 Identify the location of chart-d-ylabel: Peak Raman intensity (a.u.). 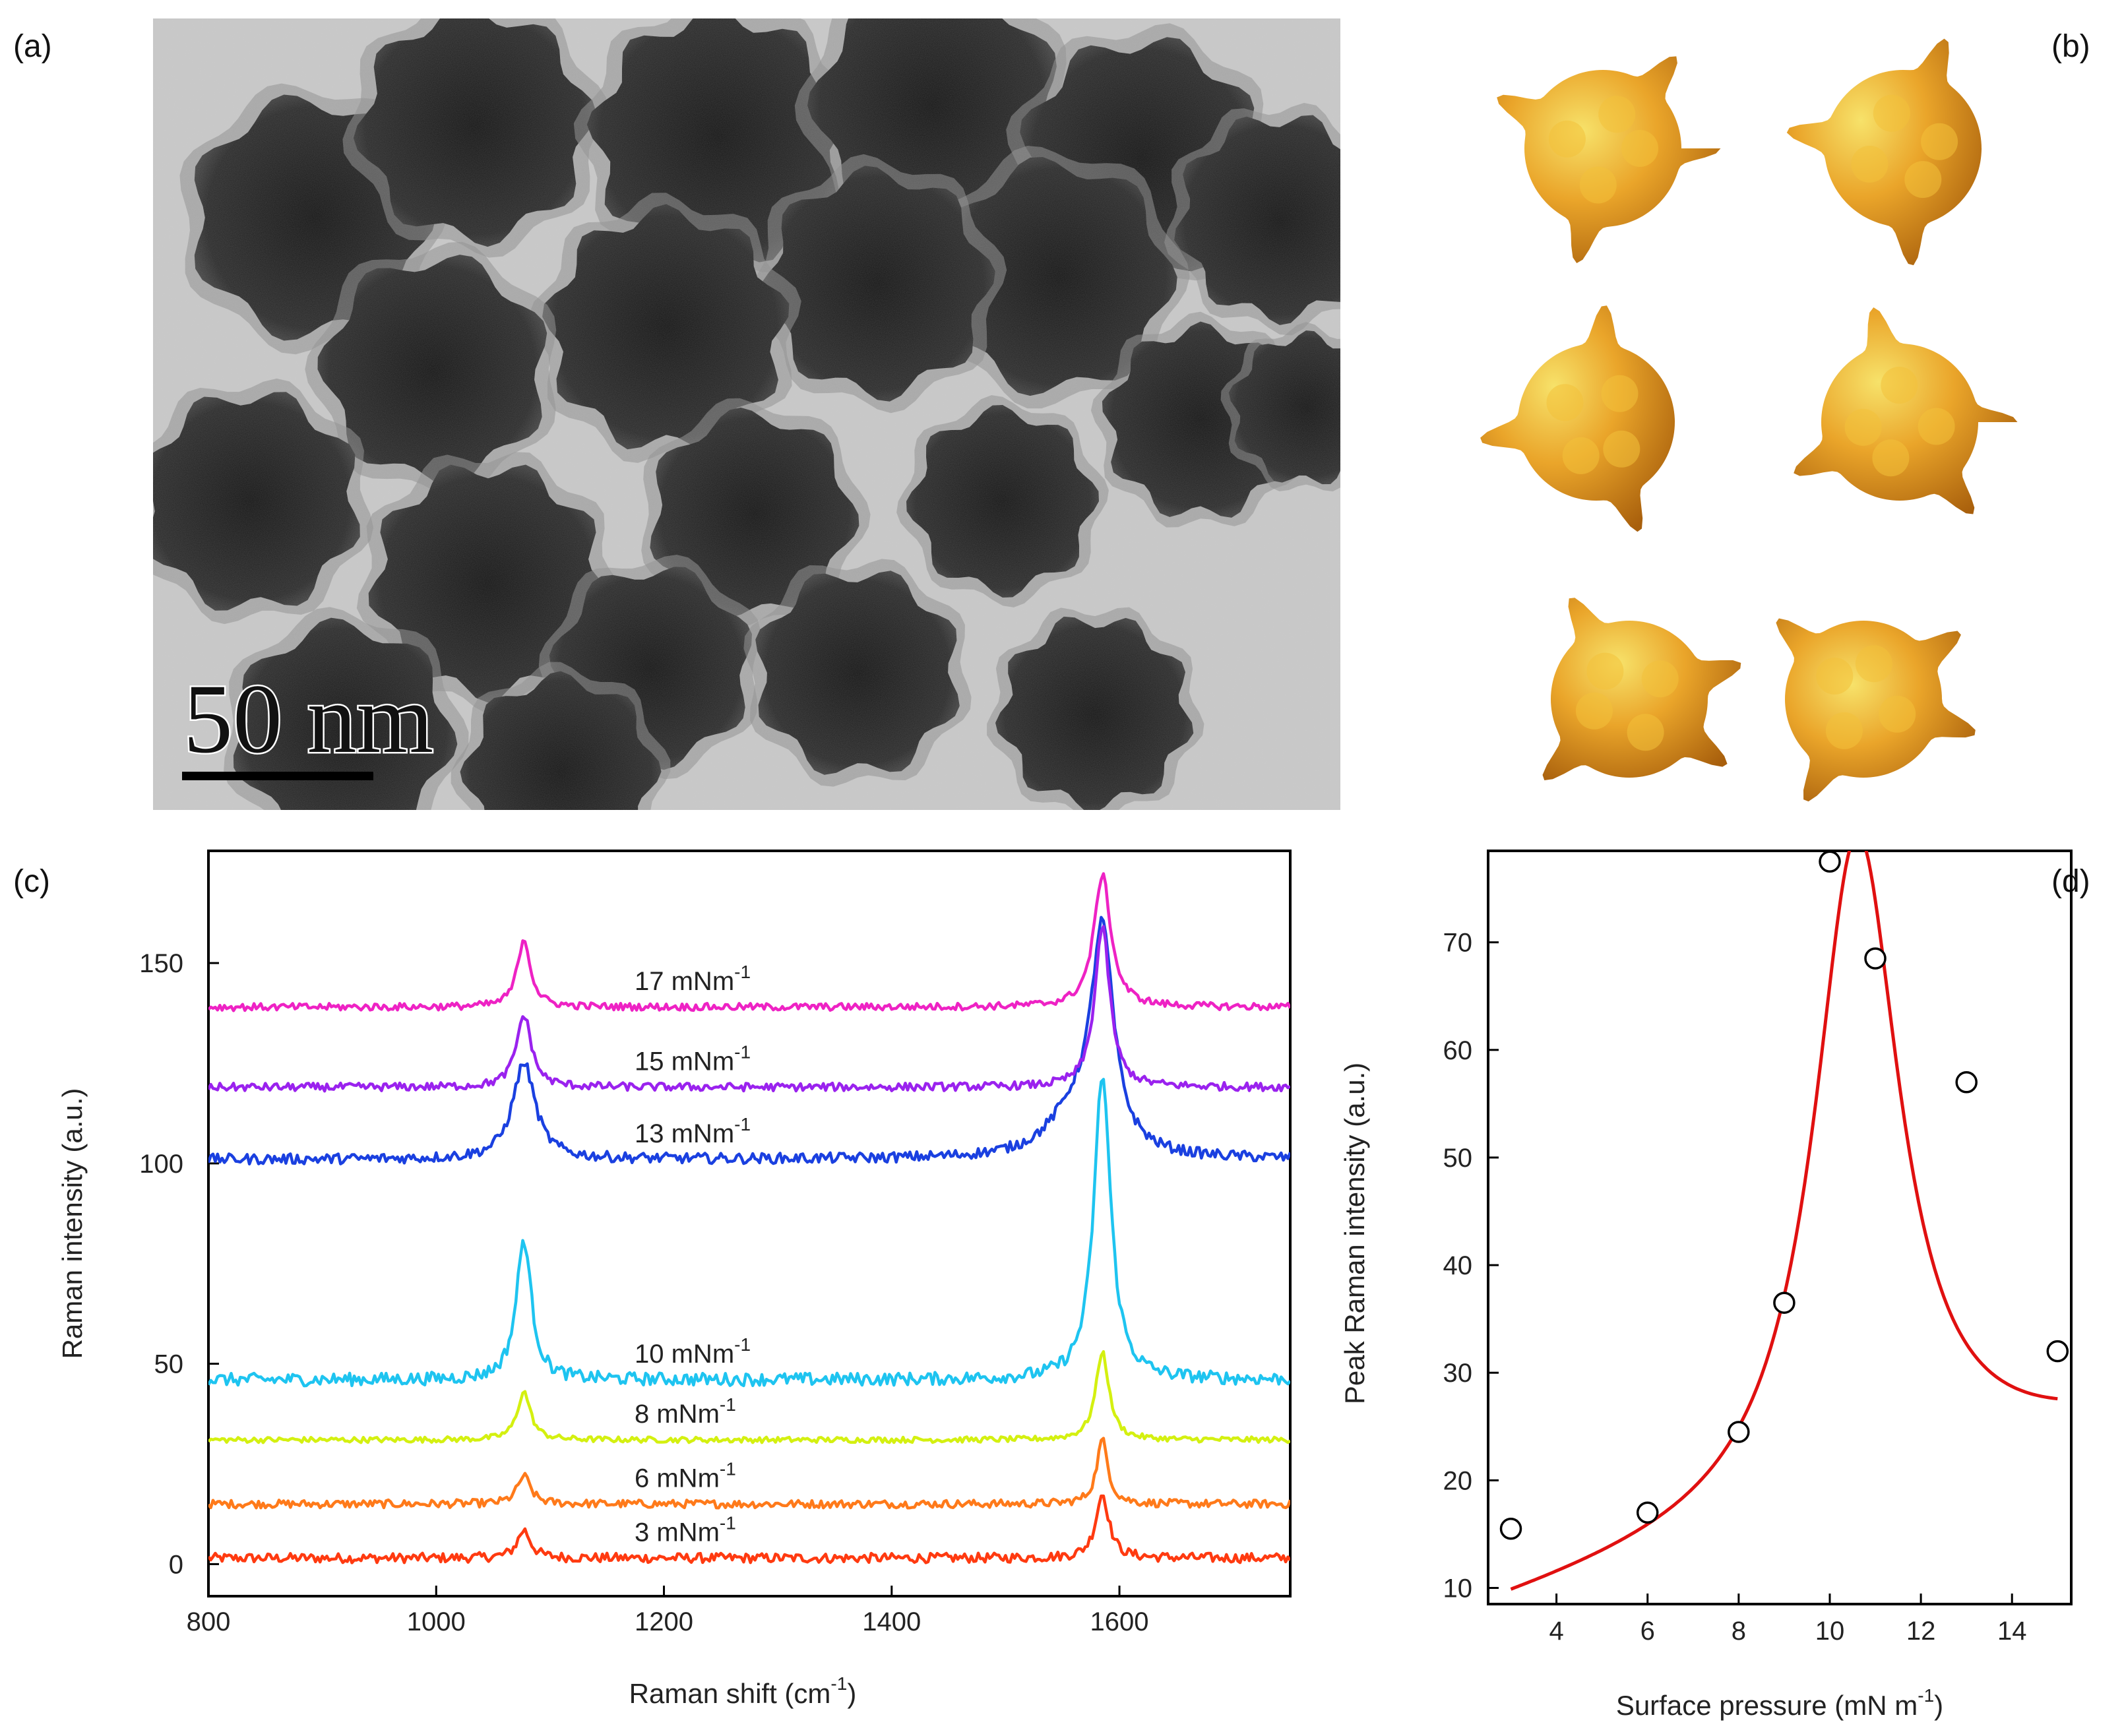
(1355, 1233).